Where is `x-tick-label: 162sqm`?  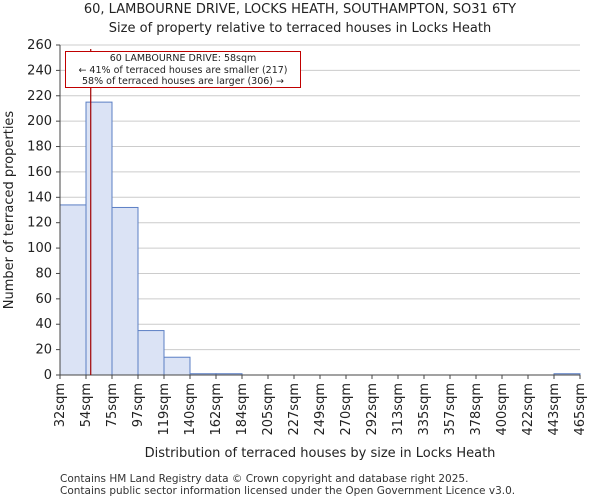
x-tick-label: 162sqm is located at coordinates (216, 409).